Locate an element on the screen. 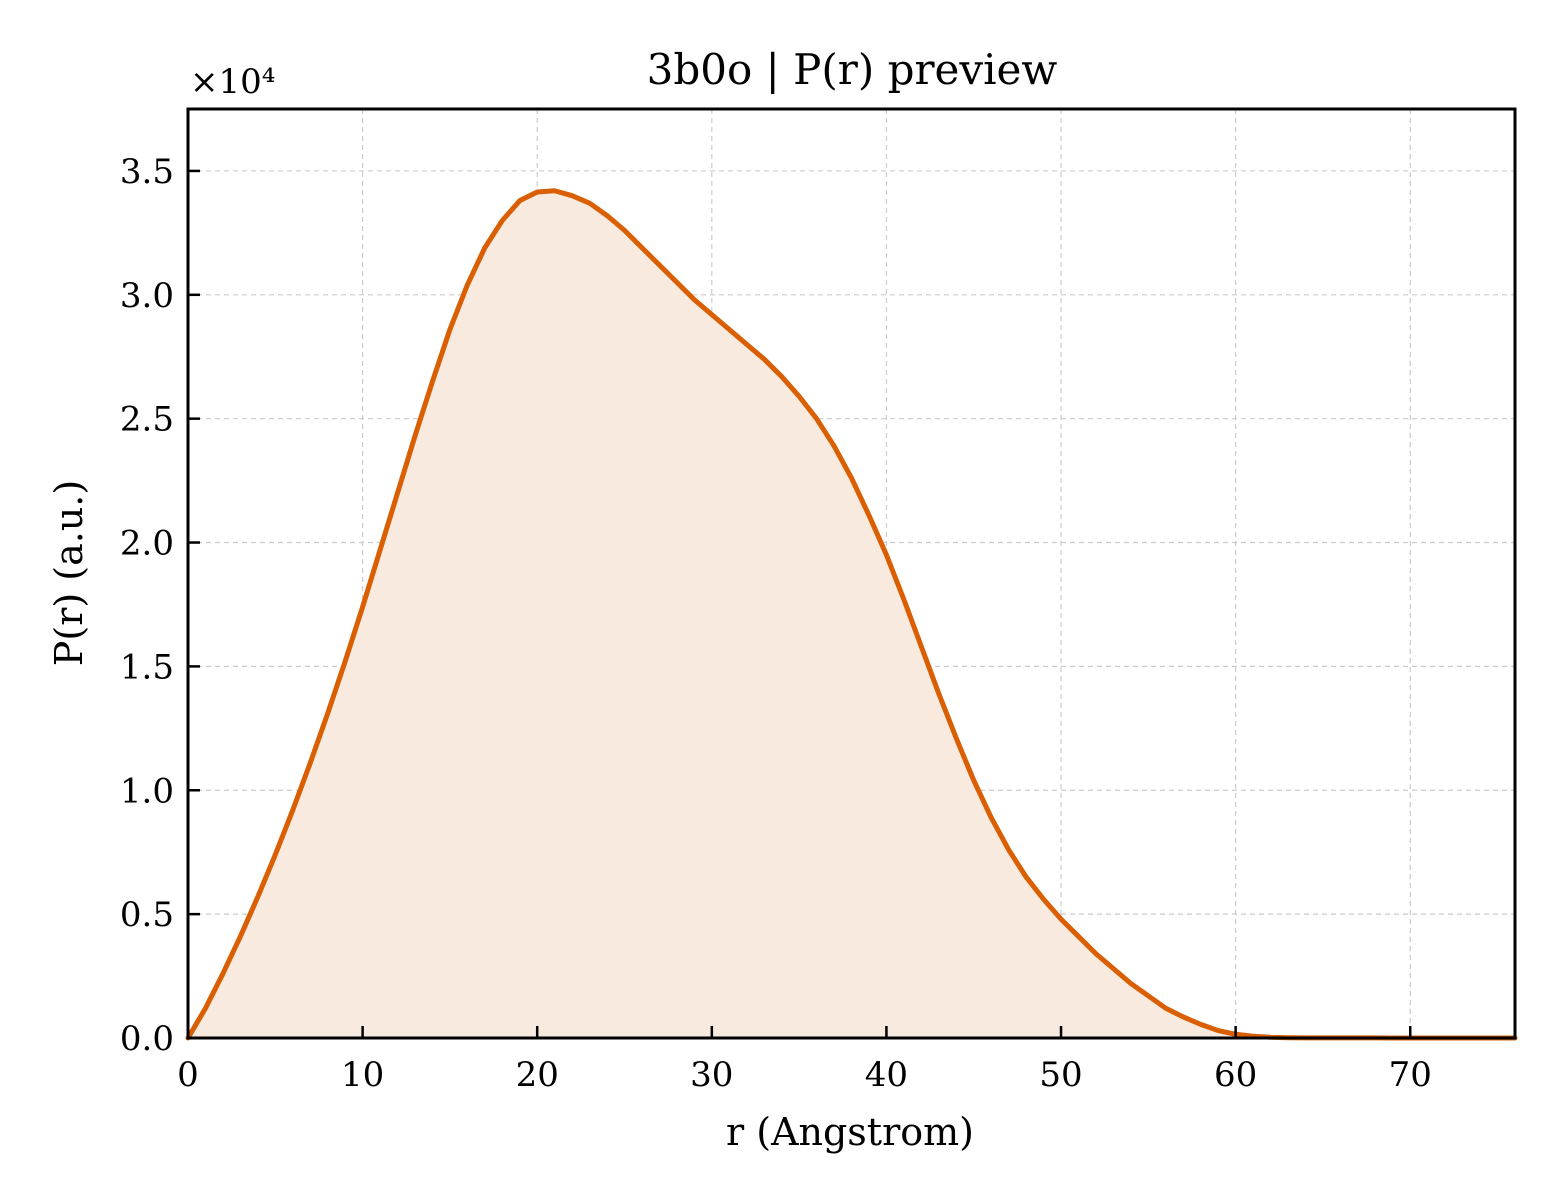 This screenshot has width=1560, height=1200. y-axis-ticks: 0.0 0.5 1.0 1.5 2.0 2.5 3.0 3.5 is located at coordinates (160, 605).